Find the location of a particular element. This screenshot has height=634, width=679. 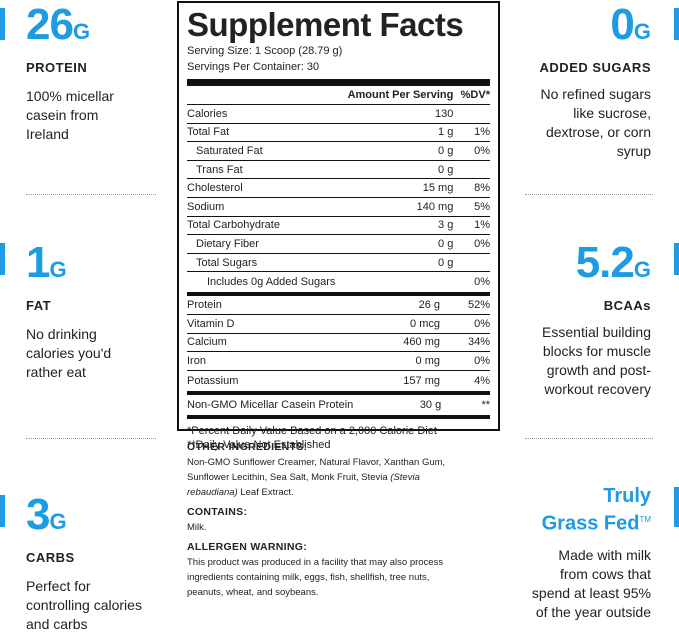

contains-text: Milk. is located at coordinates (197, 527).